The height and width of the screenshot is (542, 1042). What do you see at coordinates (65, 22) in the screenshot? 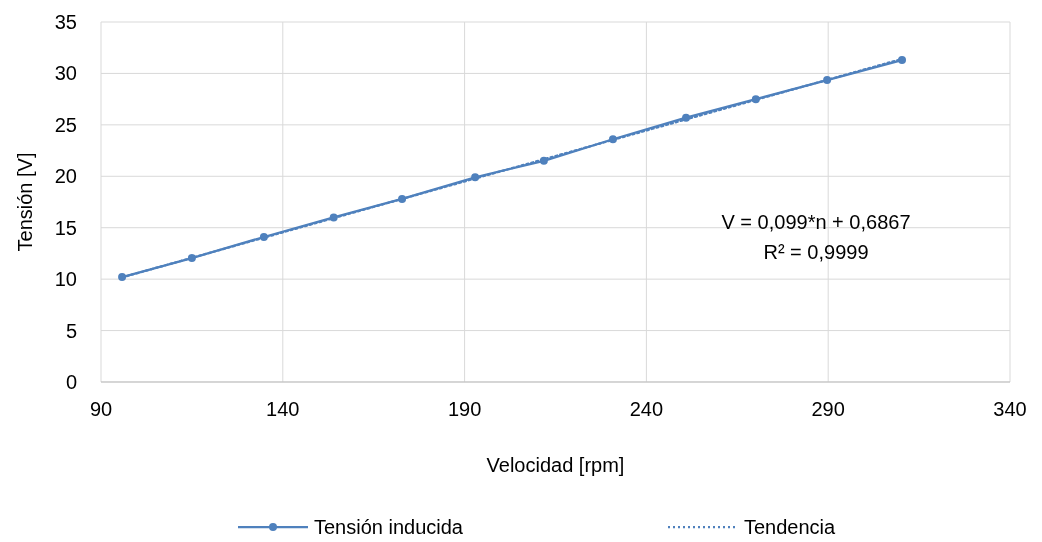
I see `y-tick-label: 35` at bounding box center [65, 22].